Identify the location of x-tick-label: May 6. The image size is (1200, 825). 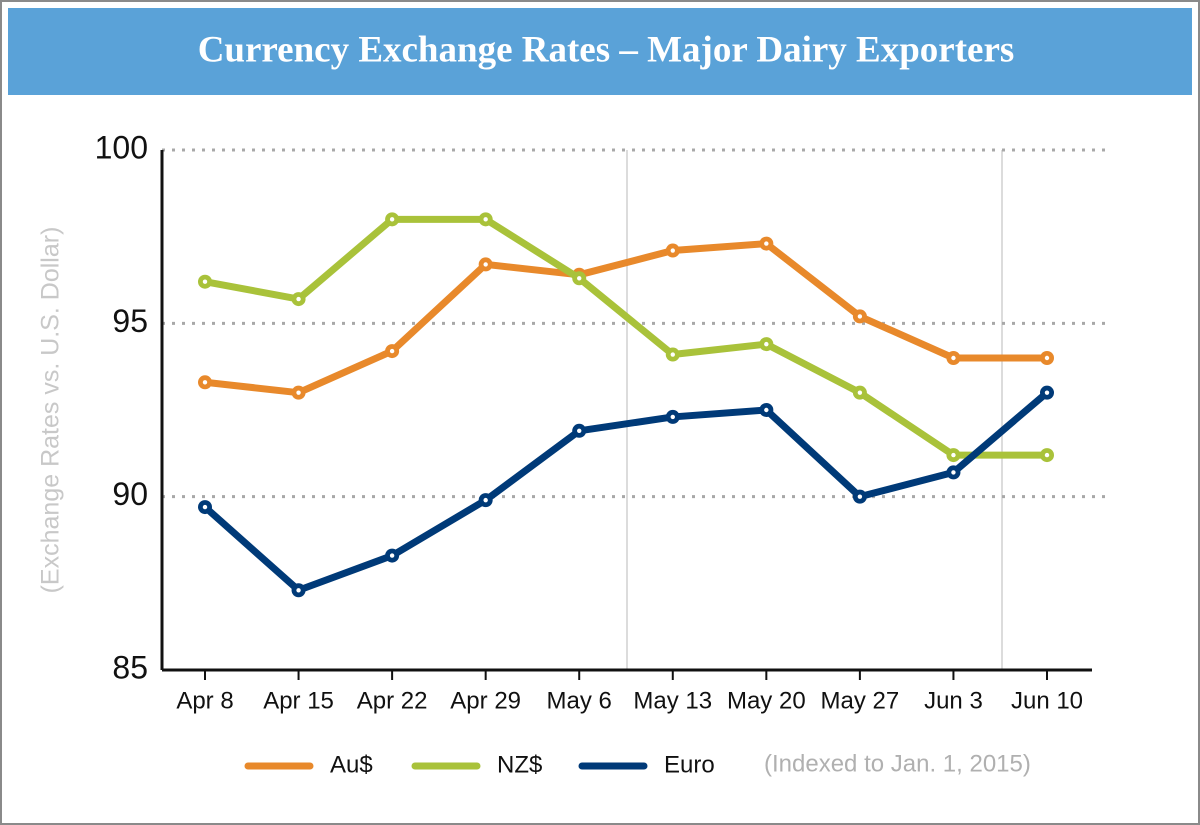
(579, 700).